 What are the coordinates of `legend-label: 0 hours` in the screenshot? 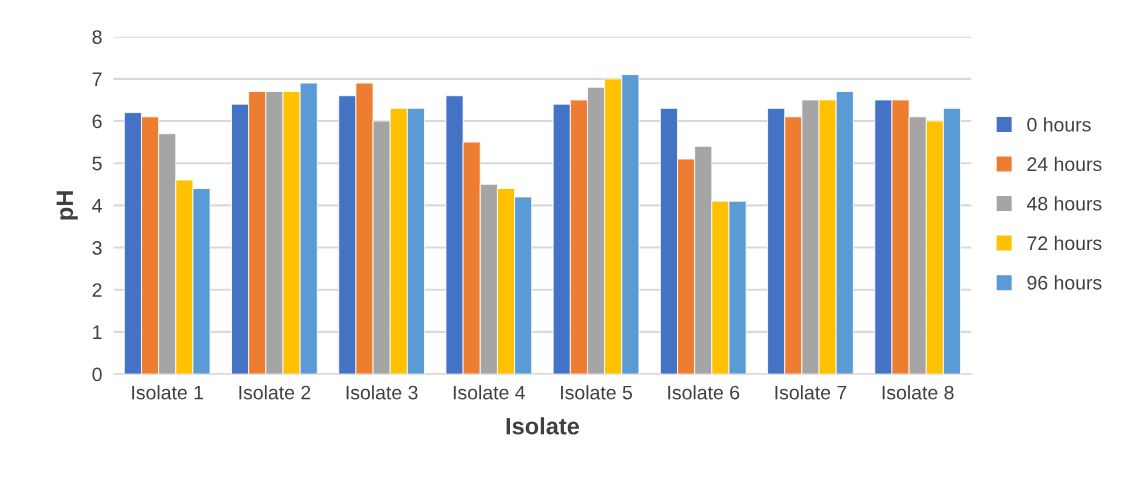 It's located at (1059, 124).